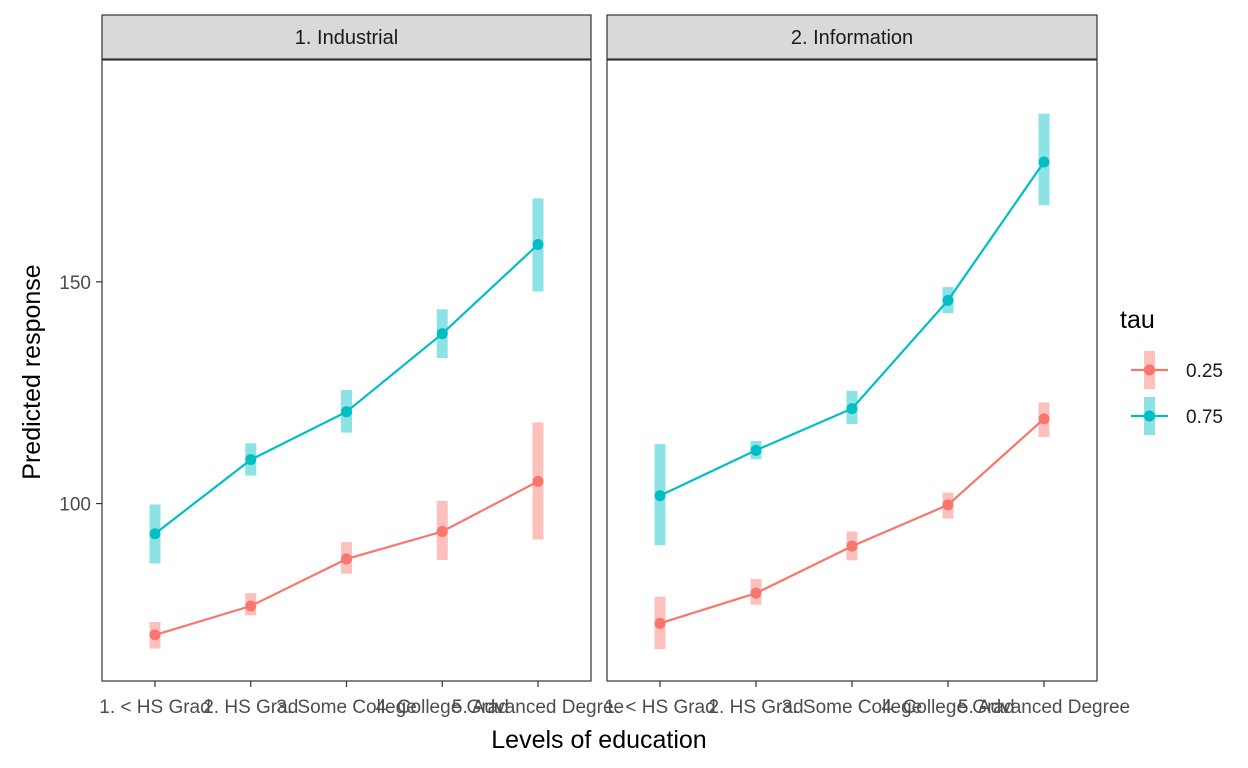 The width and height of the screenshot is (1248, 768). Describe the element at coordinates (1177, 393) in the screenshot. I see `legend-items: 0.25 0.75` at that location.